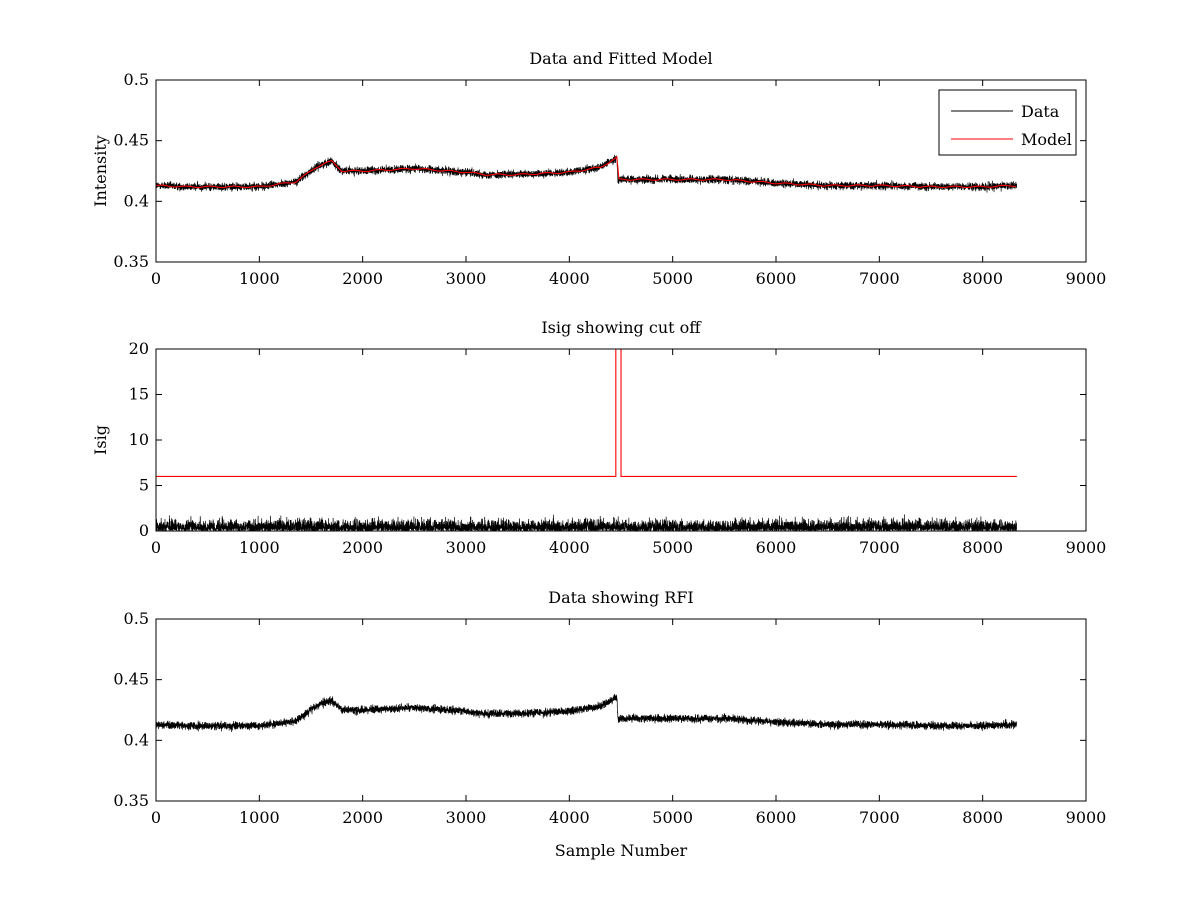 The image size is (1200, 900). Describe the element at coordinates (139, 394) in the screenshot. I see `y-tick-label: 15` at that location.